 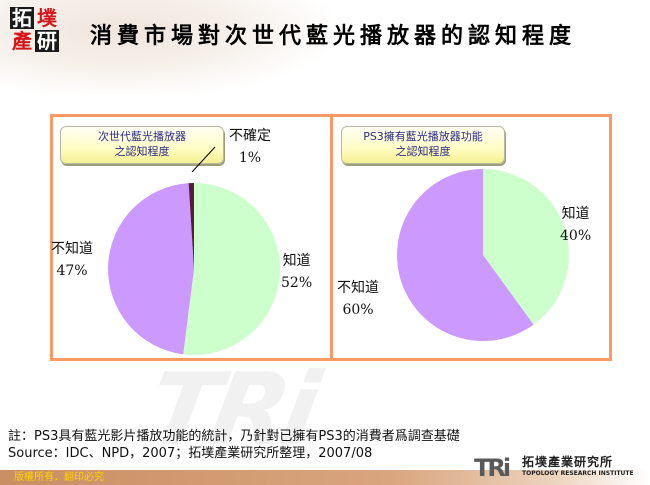 I want to click on tri-mark: TRi, so click(x=492, y=468).